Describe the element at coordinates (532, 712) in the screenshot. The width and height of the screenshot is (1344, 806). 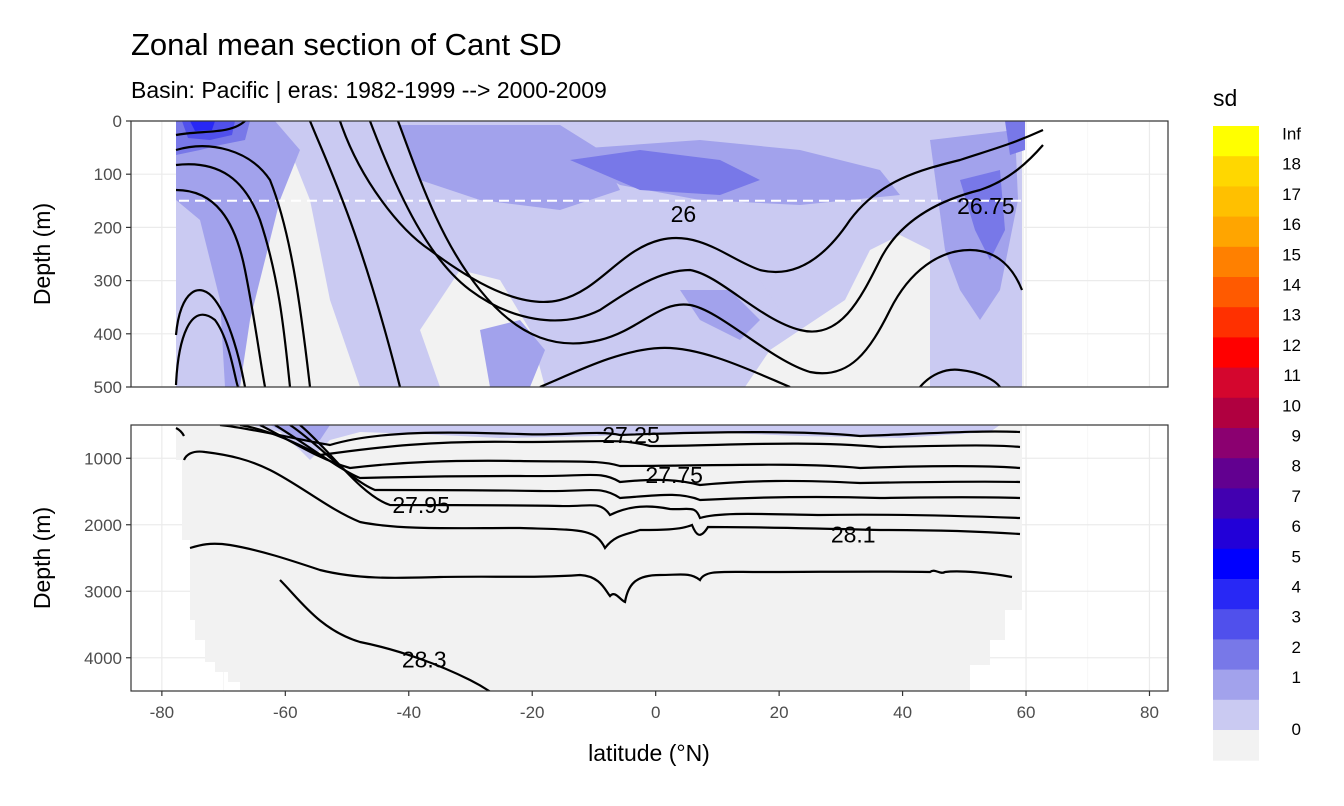
I see `x-tick-label-3: -20` at that location.